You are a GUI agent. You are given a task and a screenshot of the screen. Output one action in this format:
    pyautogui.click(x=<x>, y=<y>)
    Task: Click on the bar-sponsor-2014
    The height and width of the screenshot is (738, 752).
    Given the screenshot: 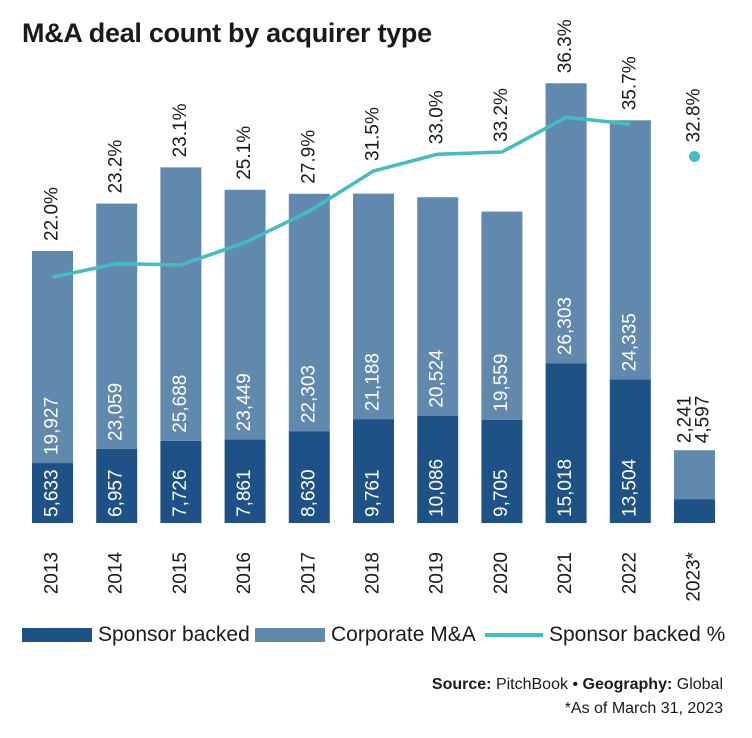 What is the action you would take?
    pyautogui.click(x=117, y=485)
    